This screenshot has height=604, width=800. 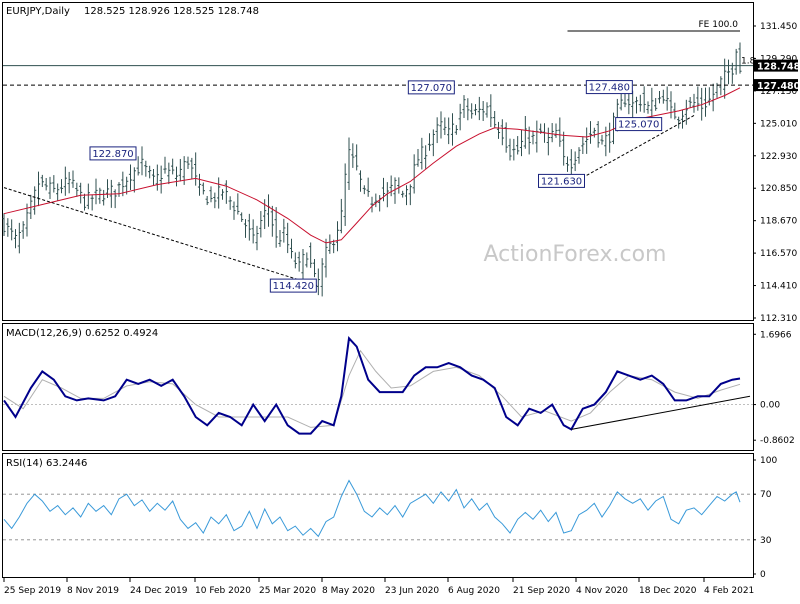 I want to click on macd-signal-line, so click(x=372, y=388).